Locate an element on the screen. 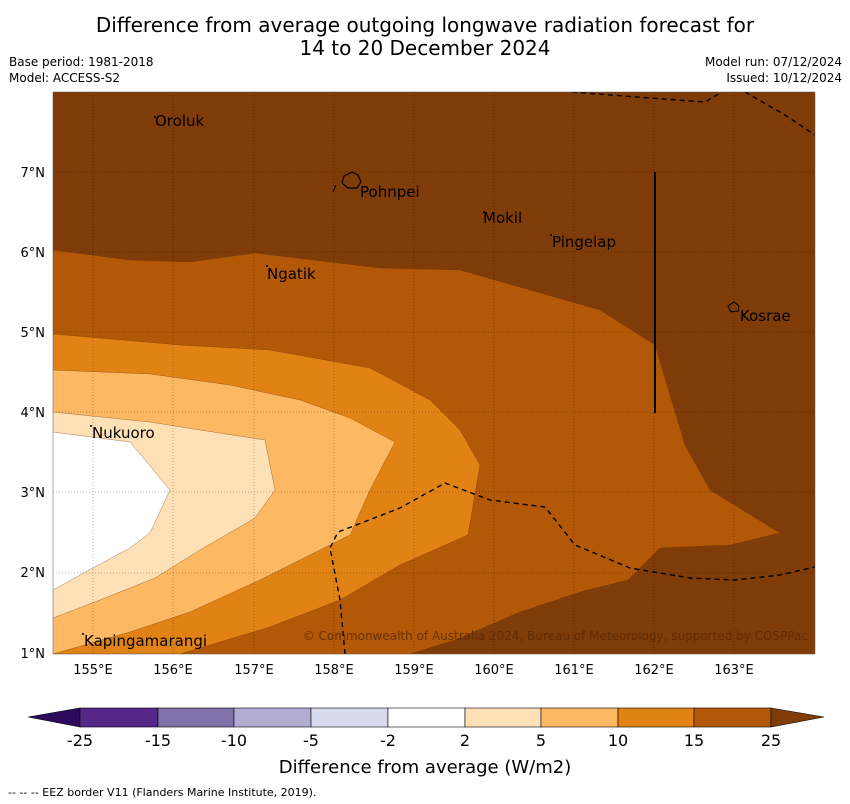 Image resolution: width=850 pixels, height=804 pixels. lat-label: 4°N is located at coordinates (33, 413).